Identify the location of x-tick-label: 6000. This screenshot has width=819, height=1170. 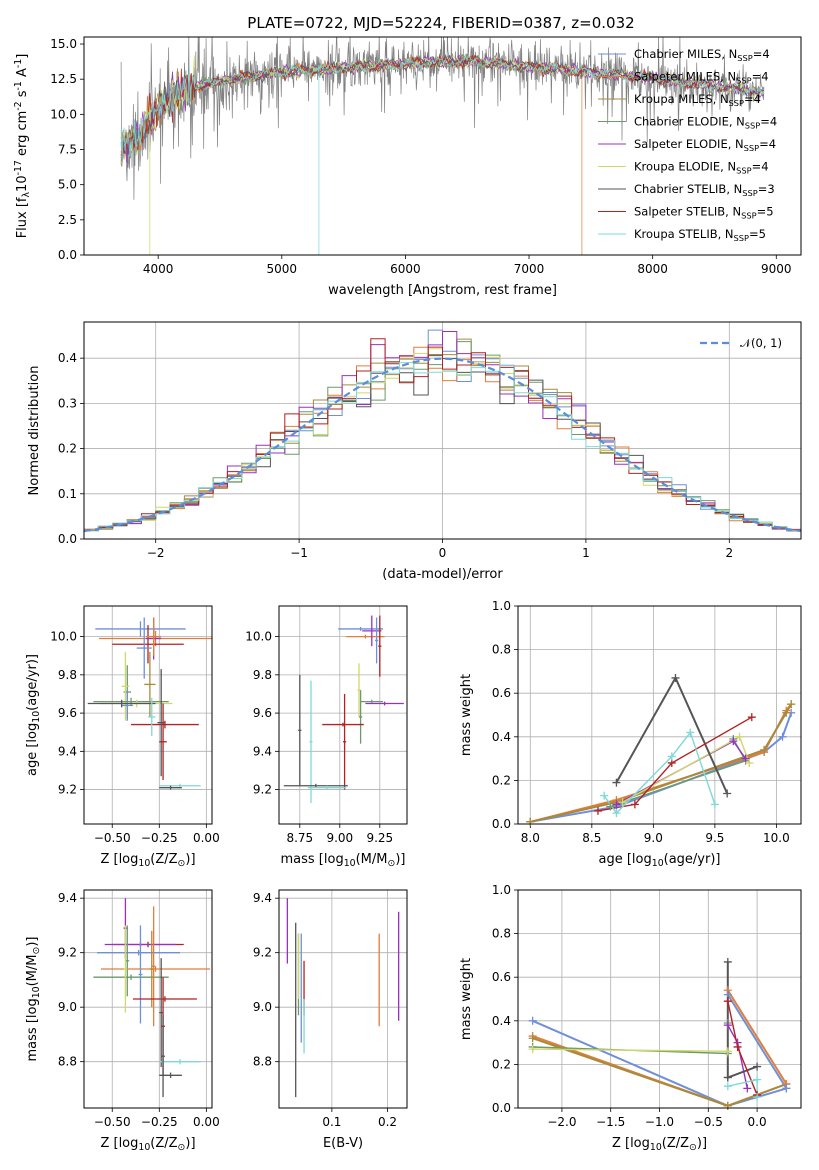
(405, 269).